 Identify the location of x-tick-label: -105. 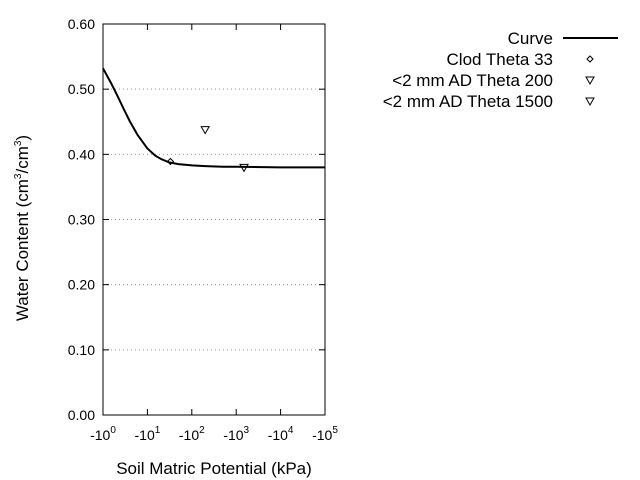
(325, 434).